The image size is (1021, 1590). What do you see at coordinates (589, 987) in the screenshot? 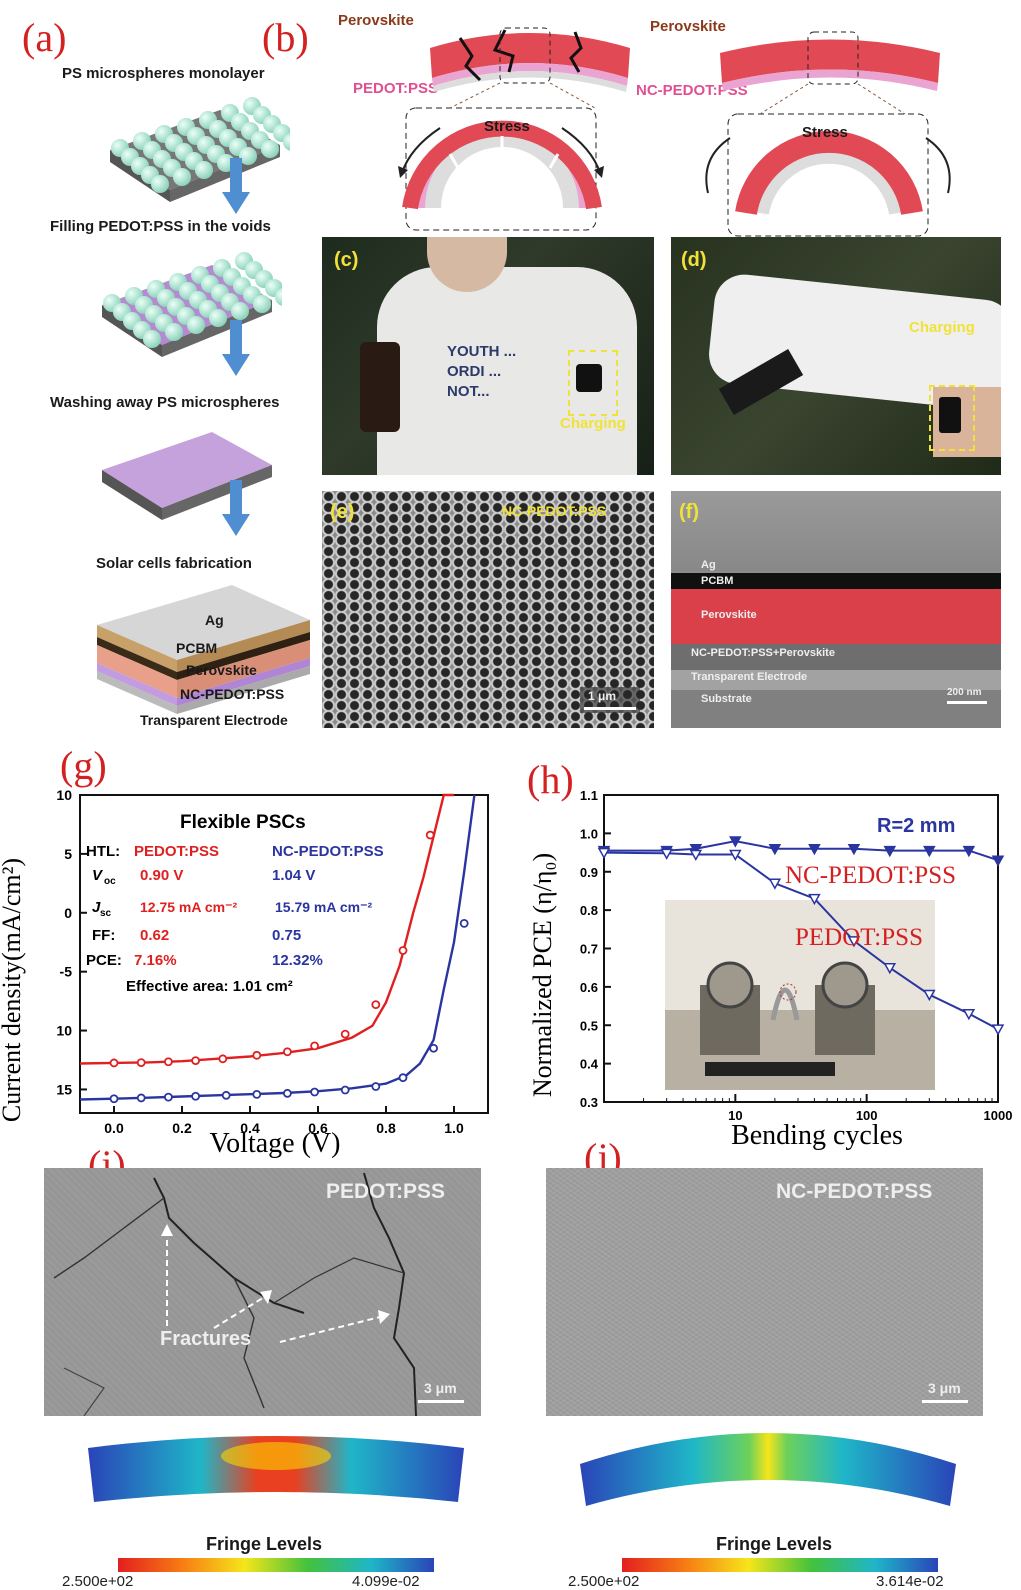
I see `h-ytick-label: 0.6` at bounding box center [589, 987].